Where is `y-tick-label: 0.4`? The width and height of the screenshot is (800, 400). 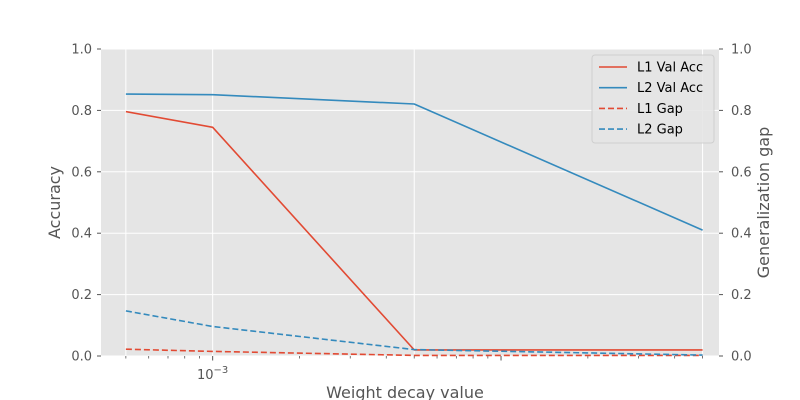 y-tick-label: 0.4 is located at coordinates (81, 234).